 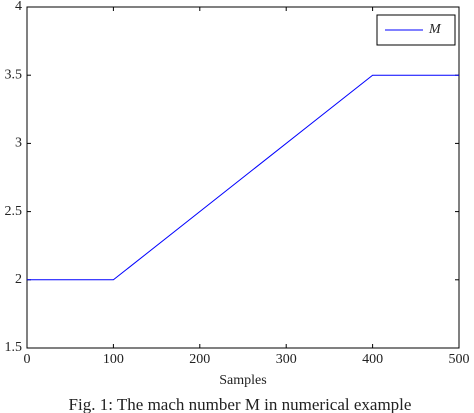 I want to click on y-tick-label: 1.5, so click(x=14, y=347).